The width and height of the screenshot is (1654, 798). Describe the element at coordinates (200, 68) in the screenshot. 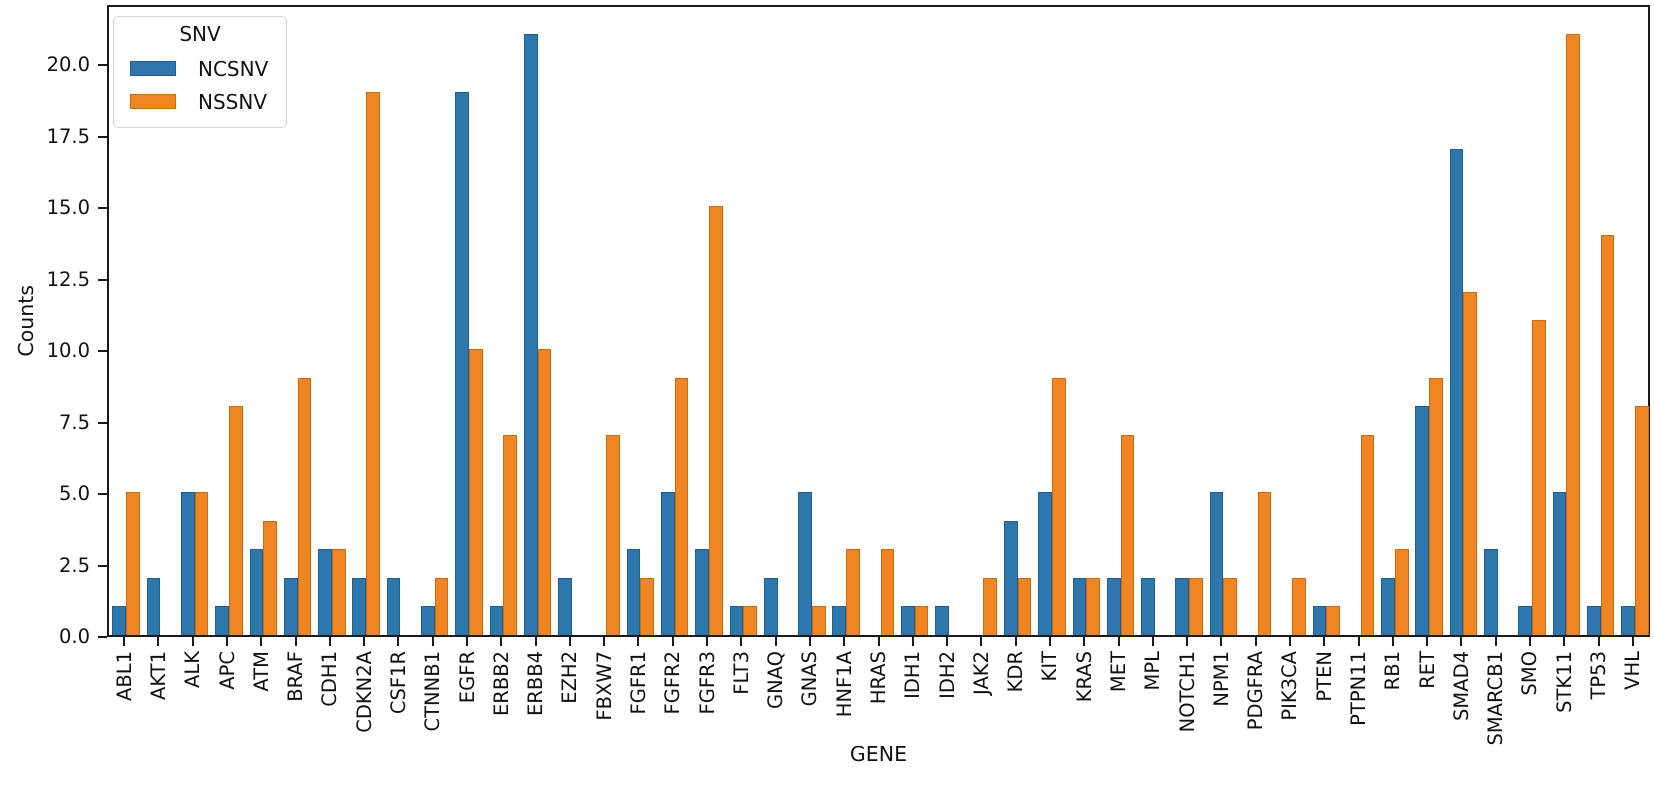

I see `legend-item-ncsnv: NCSNV` at that location.